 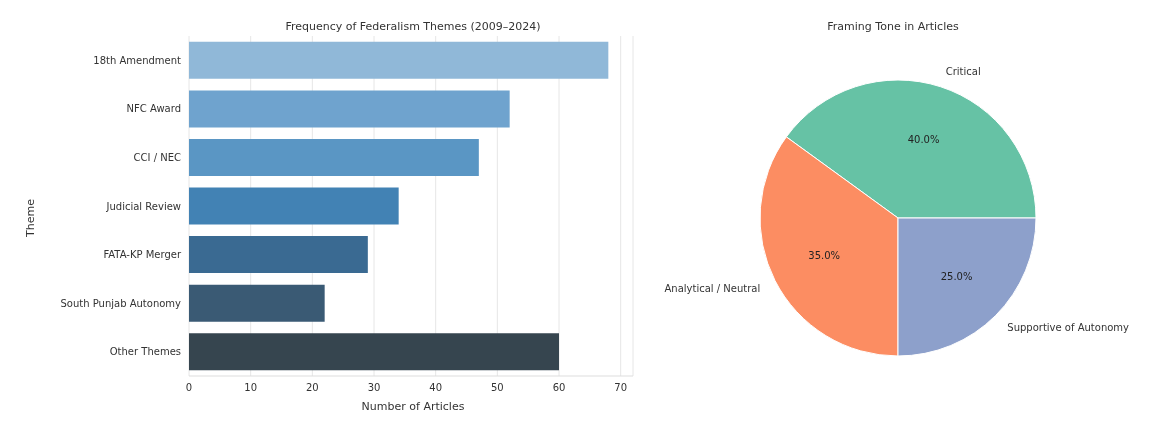 What do you see at coordinates (374, 388) in the screenshot?
I see `x-tick-label: 30` at bounding box center [374, 388].